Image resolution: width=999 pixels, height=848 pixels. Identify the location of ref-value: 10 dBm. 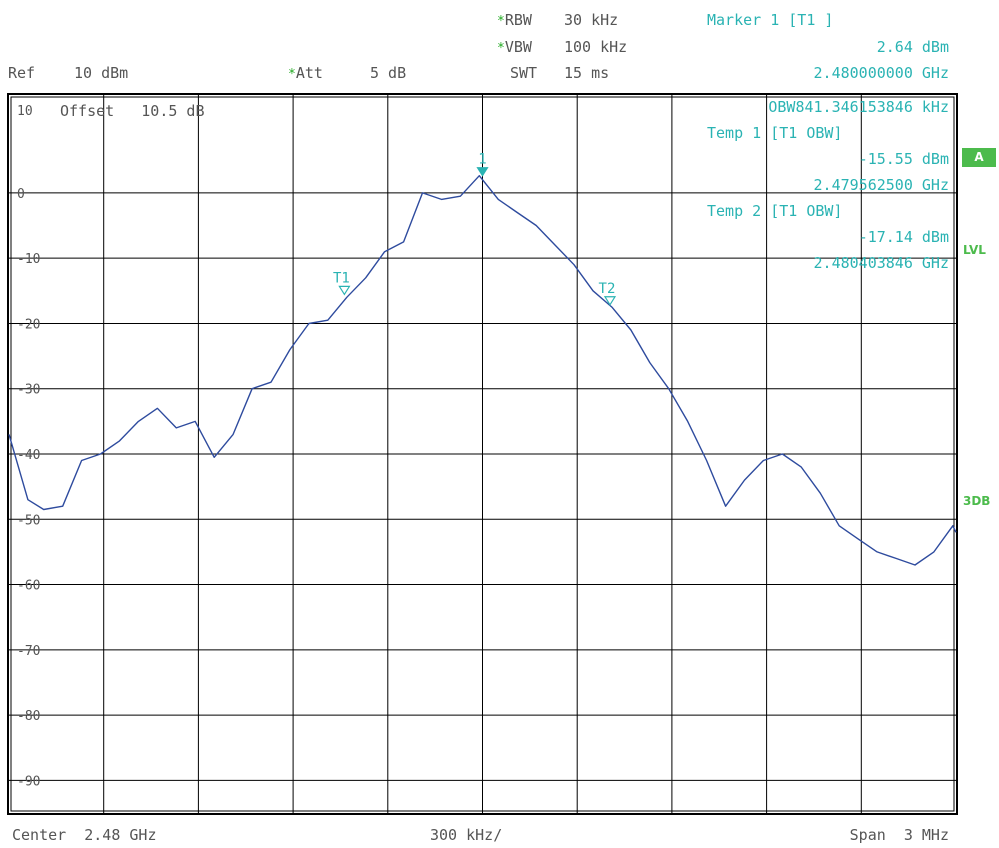
(101, 73).